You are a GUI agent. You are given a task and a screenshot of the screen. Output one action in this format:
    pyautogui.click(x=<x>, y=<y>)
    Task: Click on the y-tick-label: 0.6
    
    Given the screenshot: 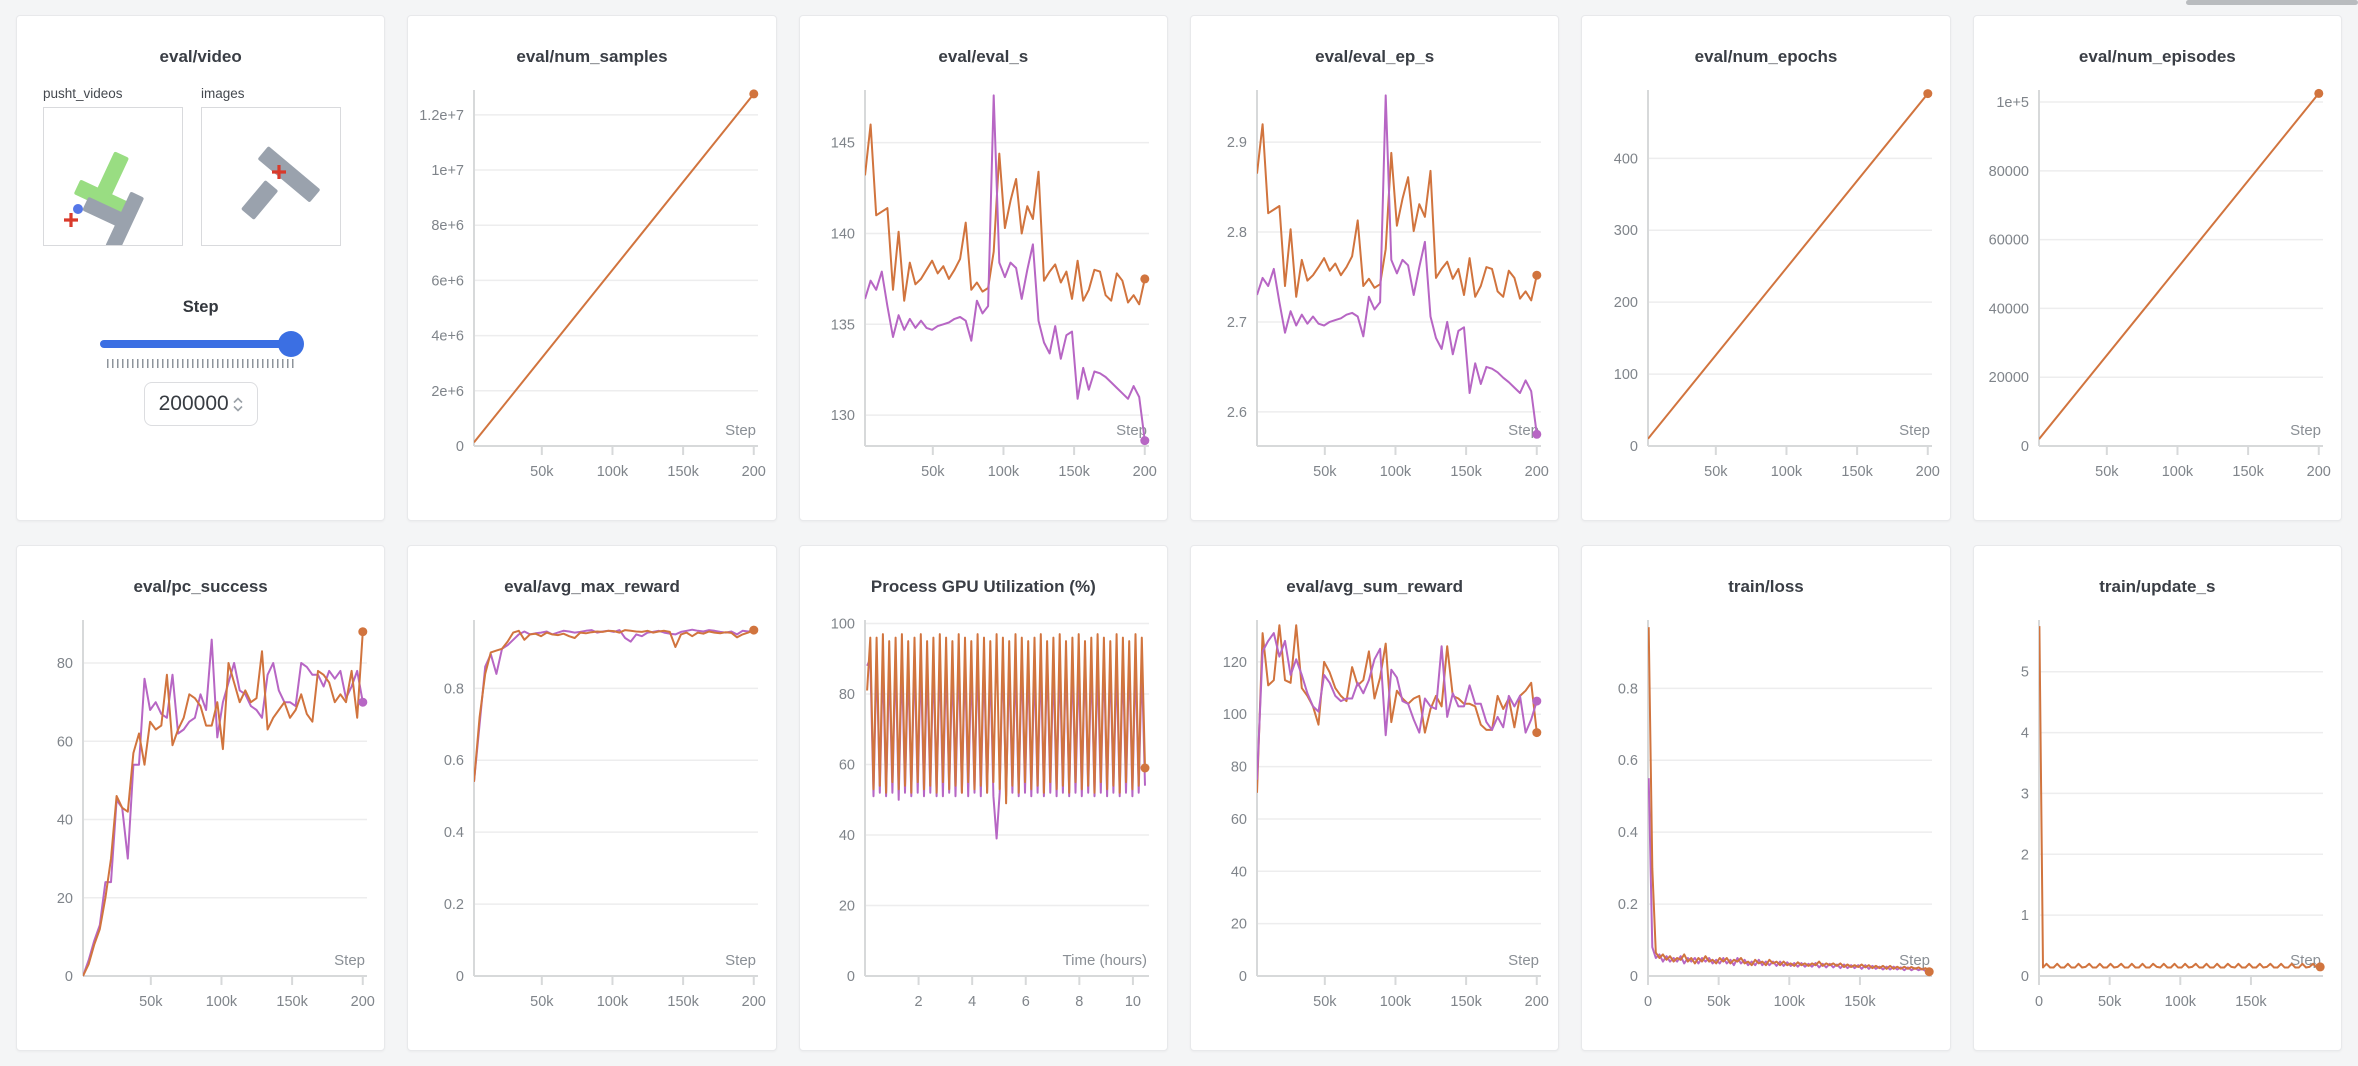 What is the action you would take?
    pyautogui.click(x=1628, y=761)
    